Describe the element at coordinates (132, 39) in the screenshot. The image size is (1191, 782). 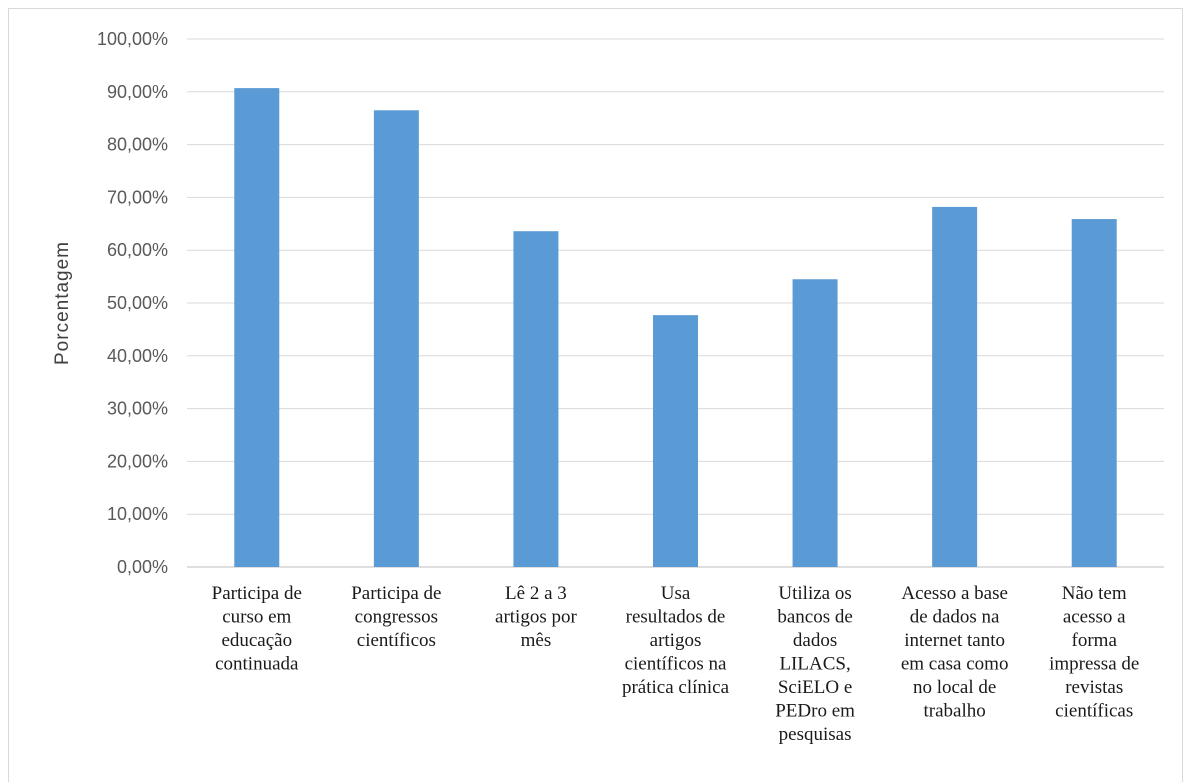
I see `y-tick-label: 100,00%` at that location.